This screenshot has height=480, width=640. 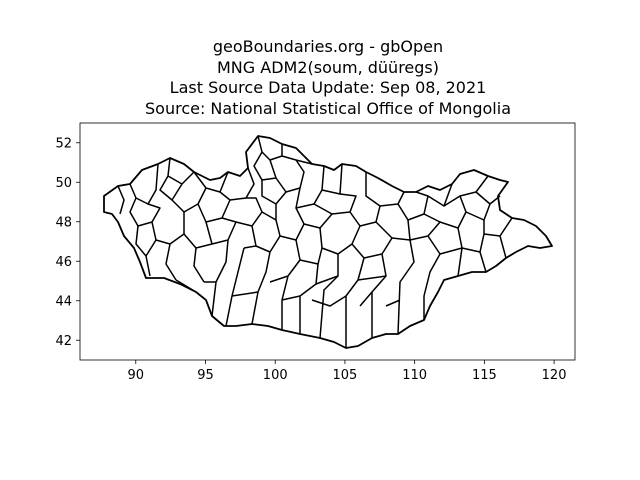 What do you see at coordinates (136, 375) in the screenshot?
I see `x-tick-label: 90` at bounding box center [136, 375].